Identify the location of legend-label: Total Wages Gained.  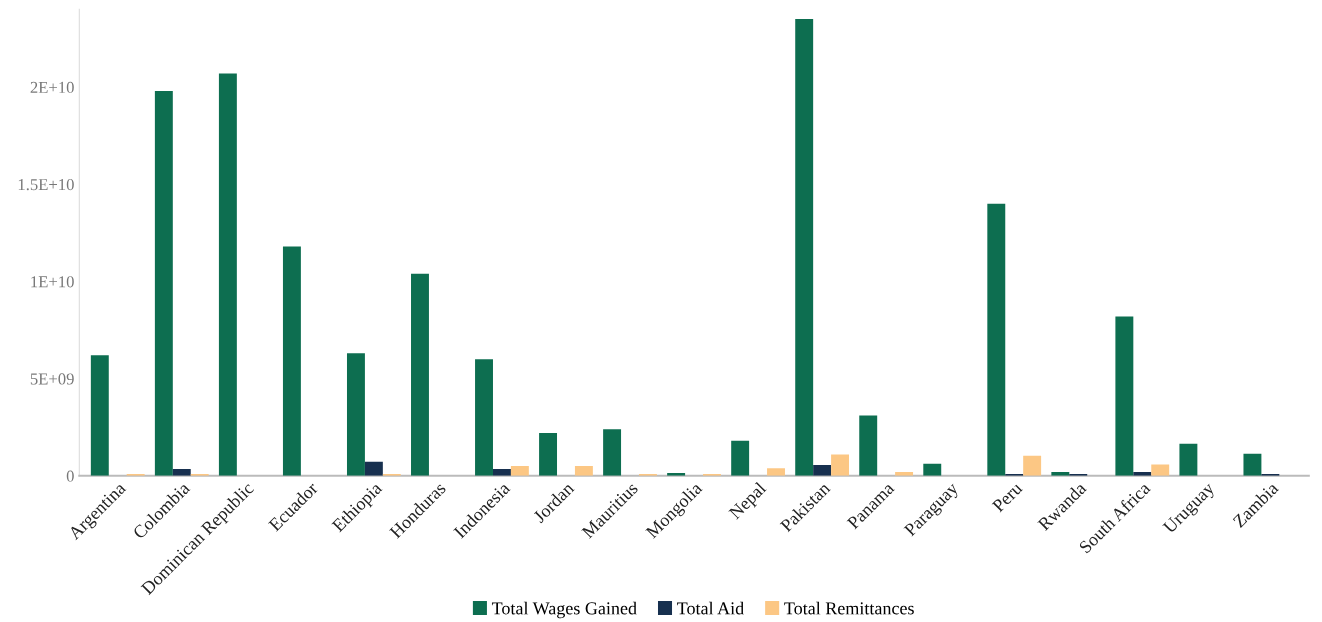
(564, 610).